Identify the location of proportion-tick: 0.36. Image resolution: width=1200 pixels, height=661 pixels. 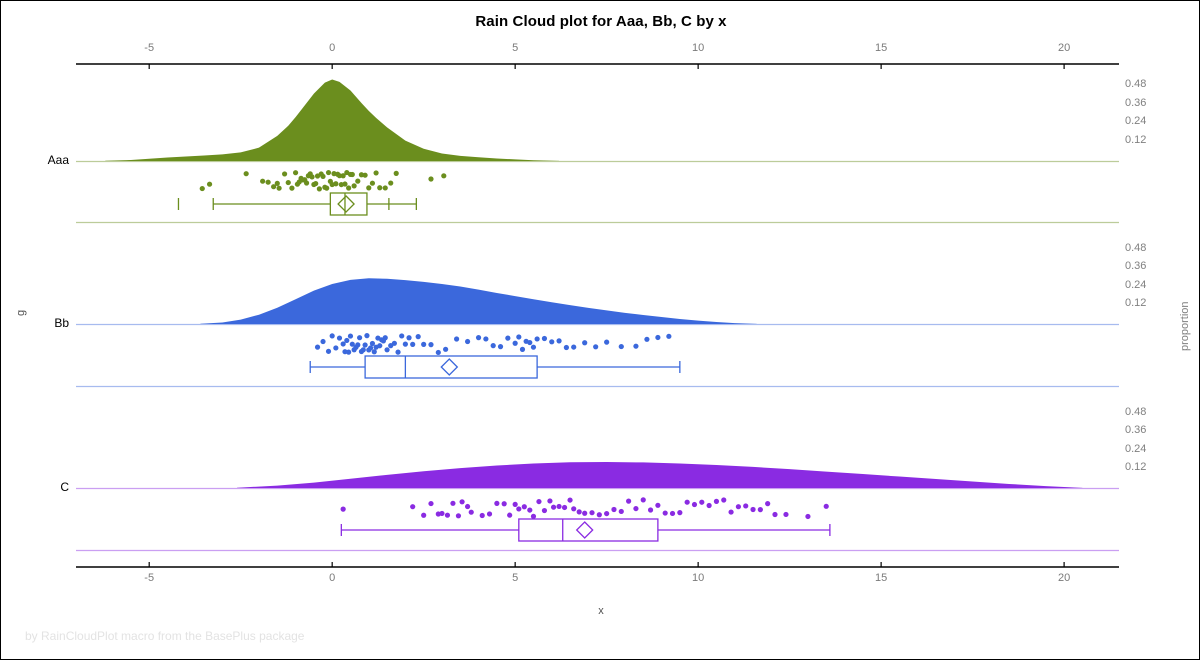
(1136, 430).